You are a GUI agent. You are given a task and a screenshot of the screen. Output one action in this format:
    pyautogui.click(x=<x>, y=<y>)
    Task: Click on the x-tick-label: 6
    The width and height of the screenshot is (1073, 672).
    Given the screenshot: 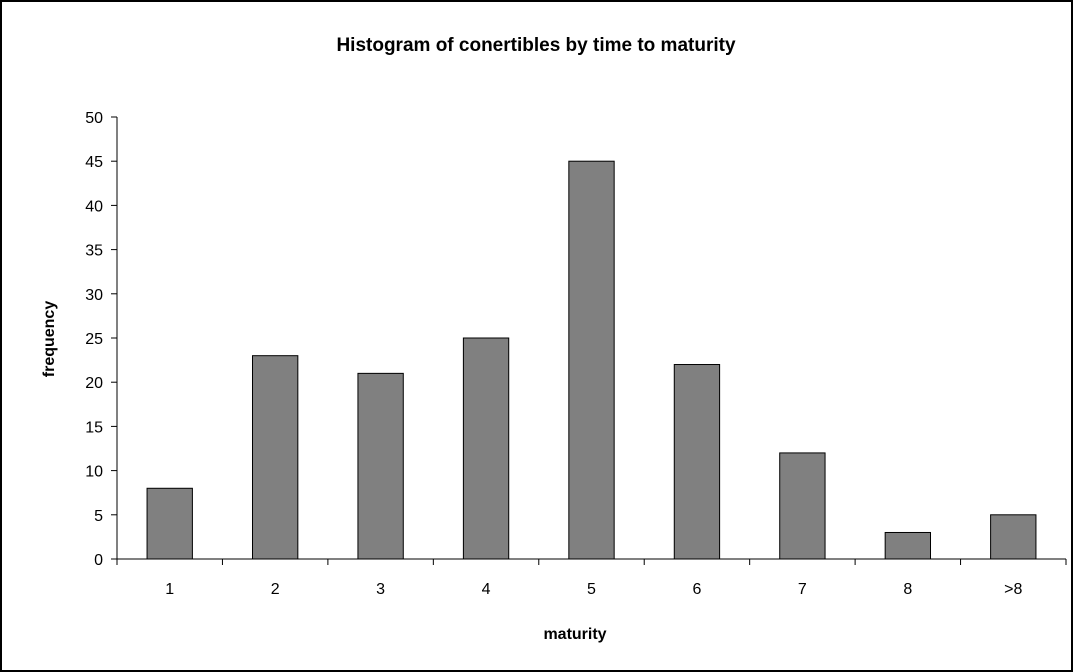 What is the action you would take?
    pyautogui.click(x=696, y=589)
    